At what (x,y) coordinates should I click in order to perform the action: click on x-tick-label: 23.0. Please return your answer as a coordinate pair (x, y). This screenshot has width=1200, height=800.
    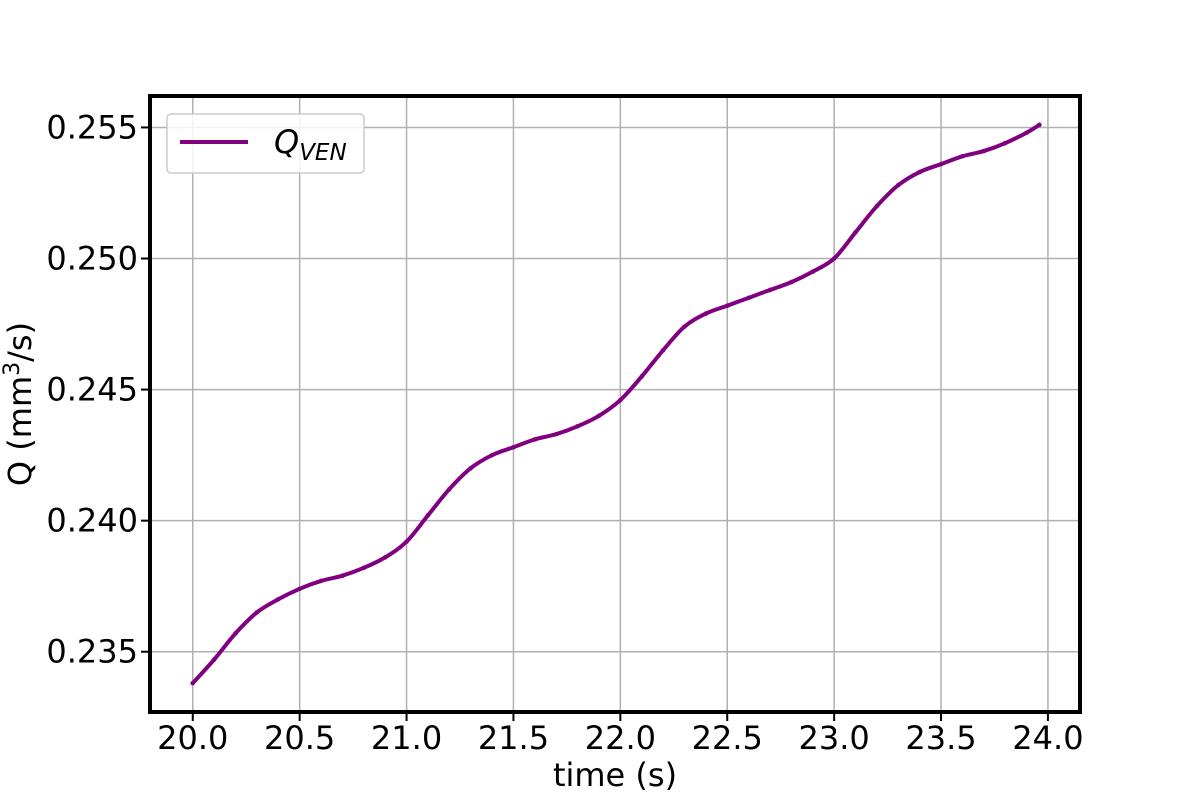
    Looking at the image, I should click on (834, 738).